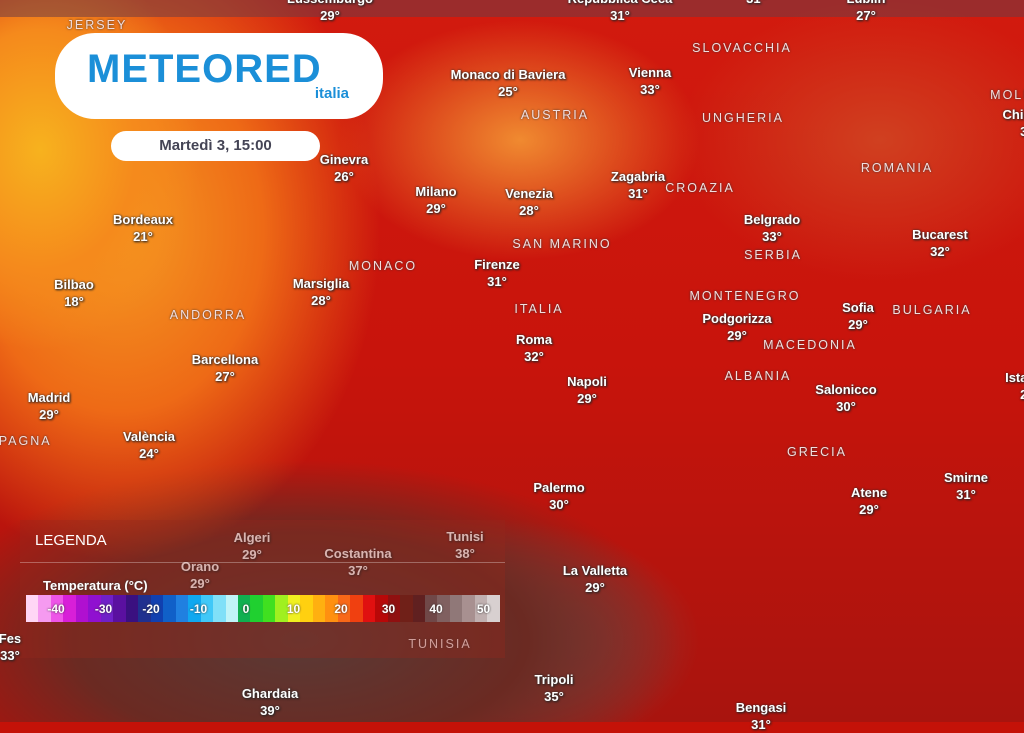 Image resolution: width=1024 pixels, height=733 pixels. I want to click on city-label: Madrid 29°, so click(49, 406).